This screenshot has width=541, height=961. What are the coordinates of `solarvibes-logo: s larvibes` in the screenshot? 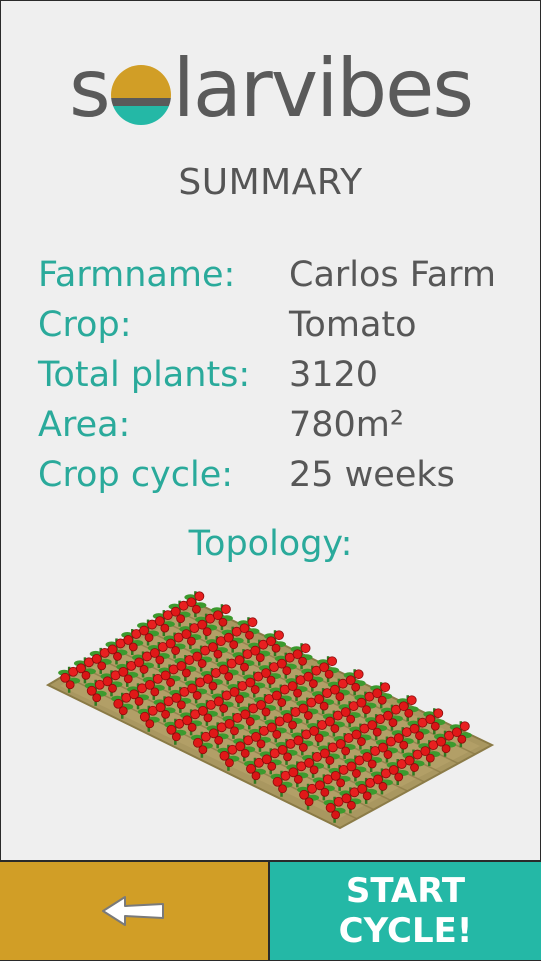 It's located at (270, 89).